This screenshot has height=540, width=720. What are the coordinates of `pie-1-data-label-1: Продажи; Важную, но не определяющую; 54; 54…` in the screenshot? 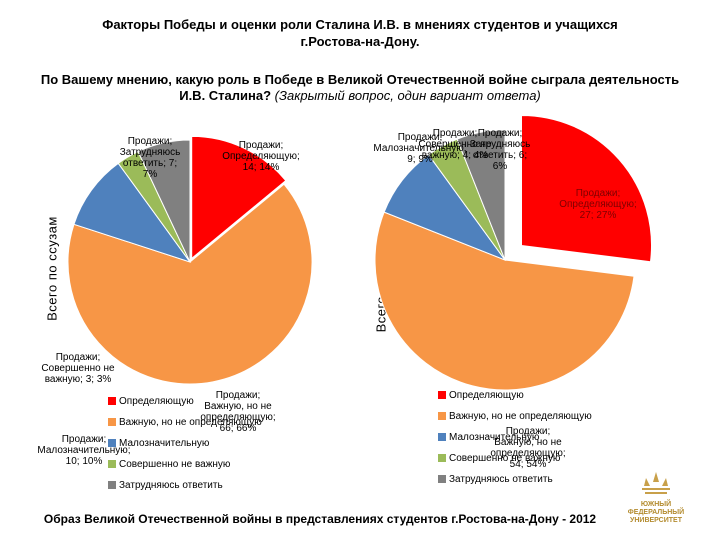 It's located at (527, 448).